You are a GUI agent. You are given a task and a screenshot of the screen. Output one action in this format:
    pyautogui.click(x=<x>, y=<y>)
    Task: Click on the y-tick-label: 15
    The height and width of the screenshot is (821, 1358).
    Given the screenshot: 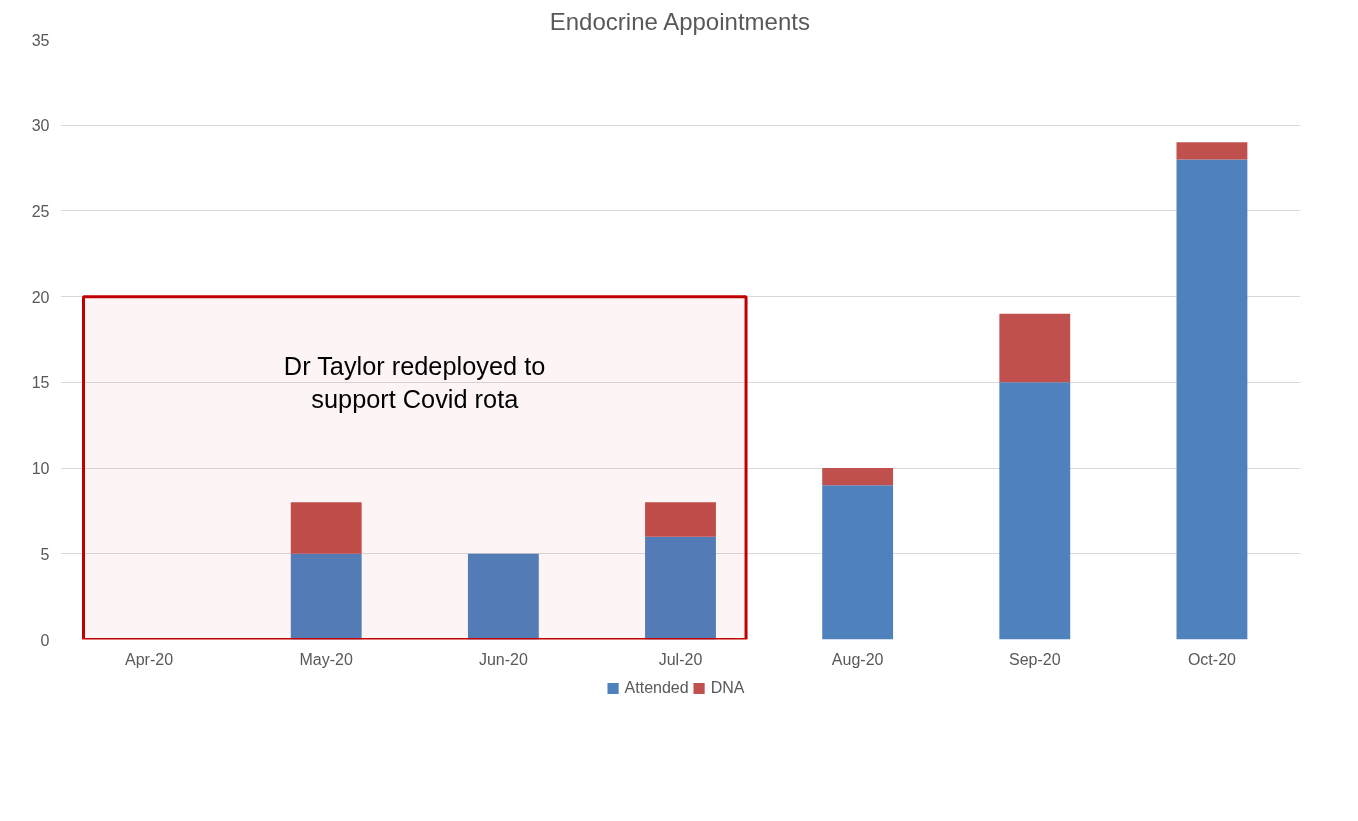 What is the action you would take?
    pyautogui.click(x=40, y=383)
    